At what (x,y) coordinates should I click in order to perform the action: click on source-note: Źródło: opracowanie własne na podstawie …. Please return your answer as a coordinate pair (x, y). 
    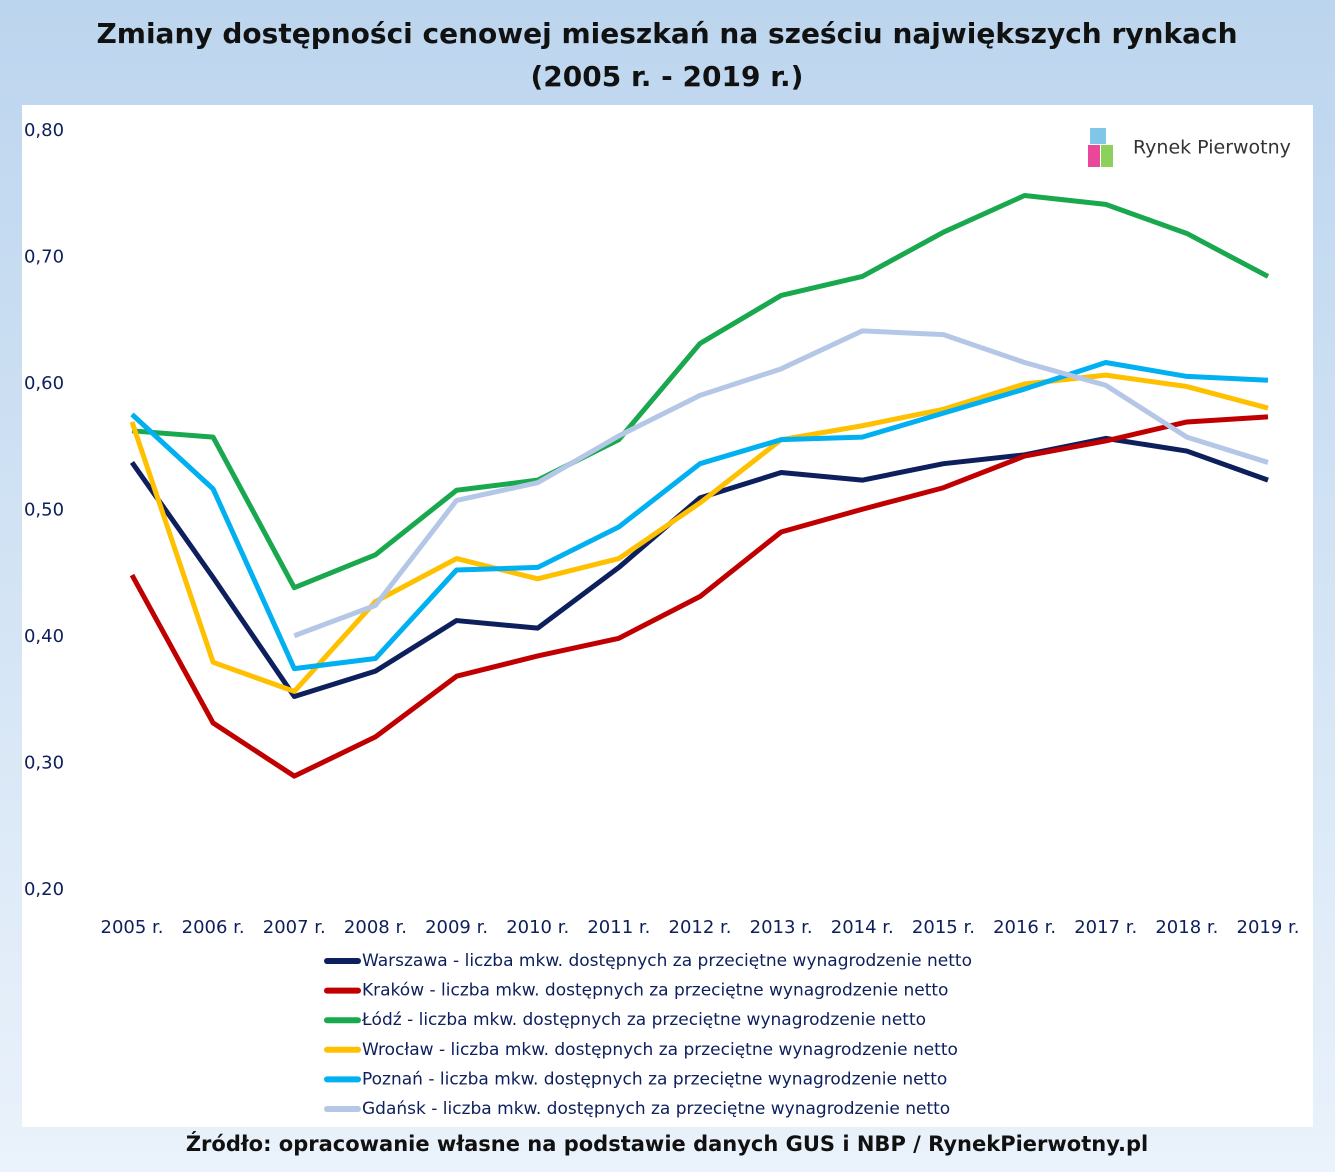
    Looking at the image, I should click on (667, 1143).